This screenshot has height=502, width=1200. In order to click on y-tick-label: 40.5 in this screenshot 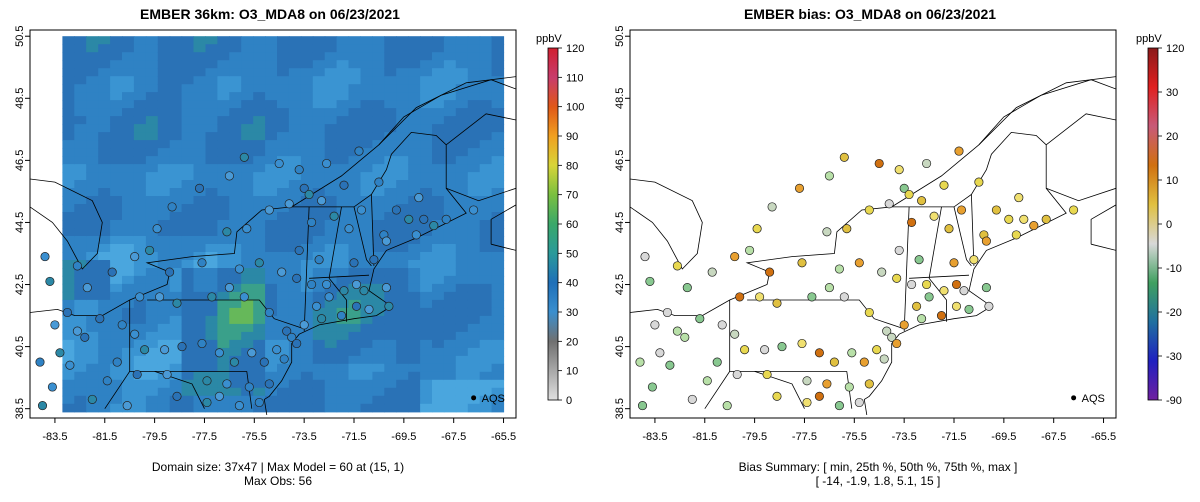, I will do `click(620, 346)`.